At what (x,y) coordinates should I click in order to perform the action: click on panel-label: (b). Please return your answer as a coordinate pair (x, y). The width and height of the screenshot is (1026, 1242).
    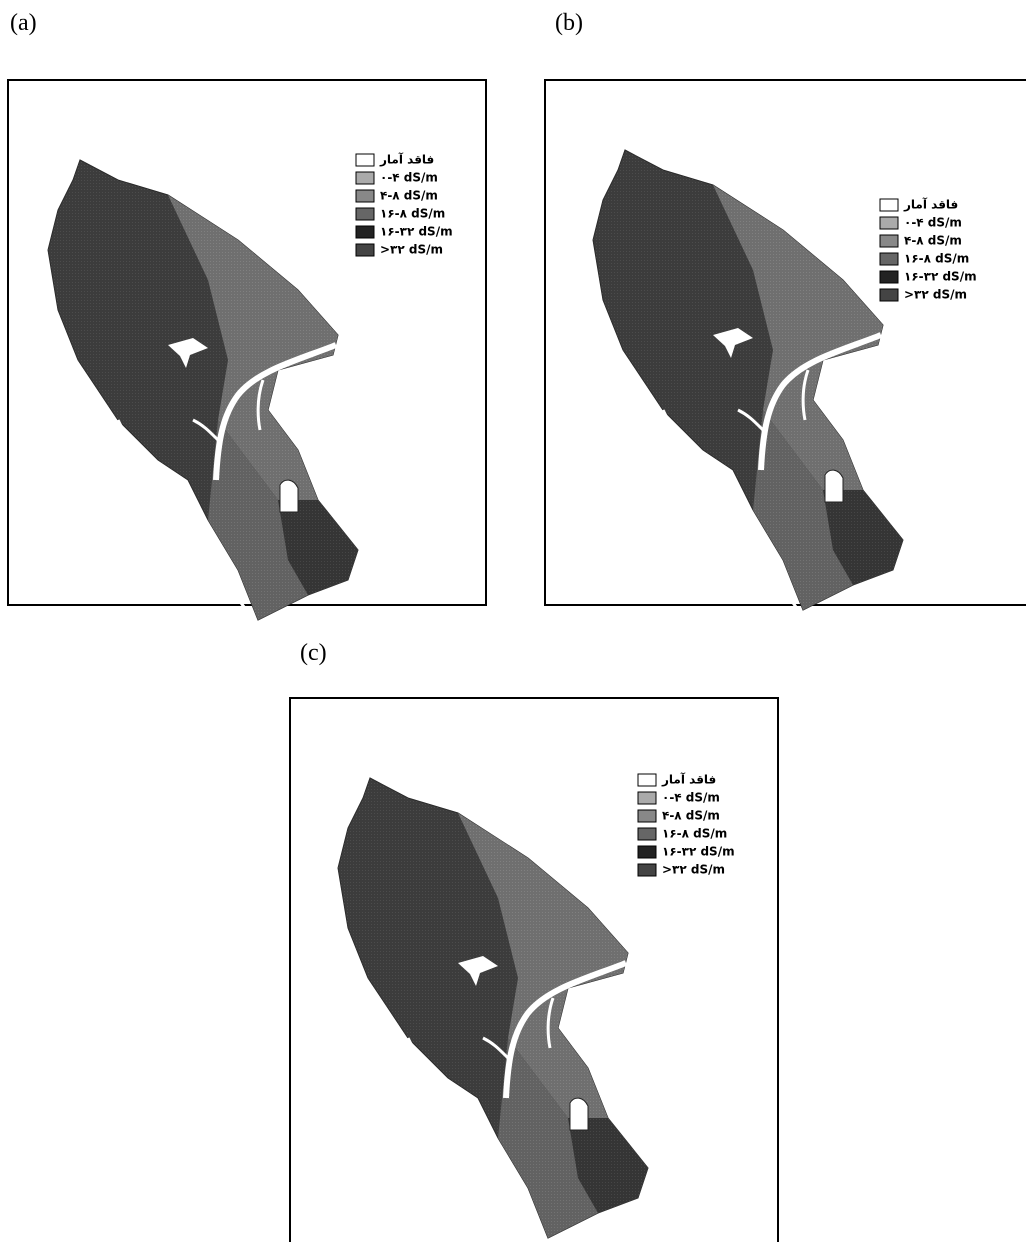
    Looking at the image, I should click on (569, 23).